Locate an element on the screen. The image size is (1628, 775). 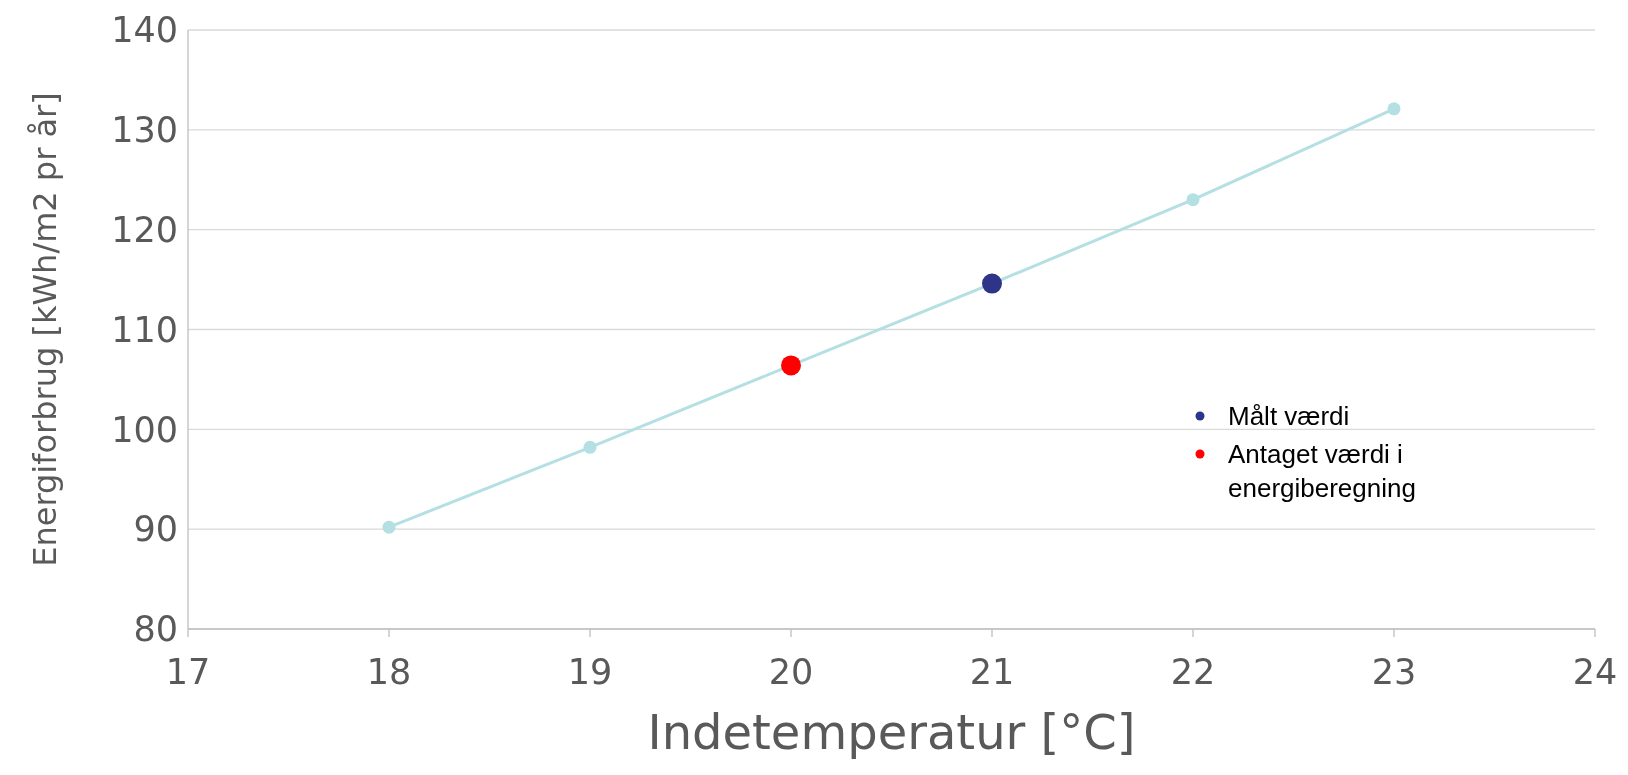
y-tick-label: 90 is located at coordinates (155, 529).